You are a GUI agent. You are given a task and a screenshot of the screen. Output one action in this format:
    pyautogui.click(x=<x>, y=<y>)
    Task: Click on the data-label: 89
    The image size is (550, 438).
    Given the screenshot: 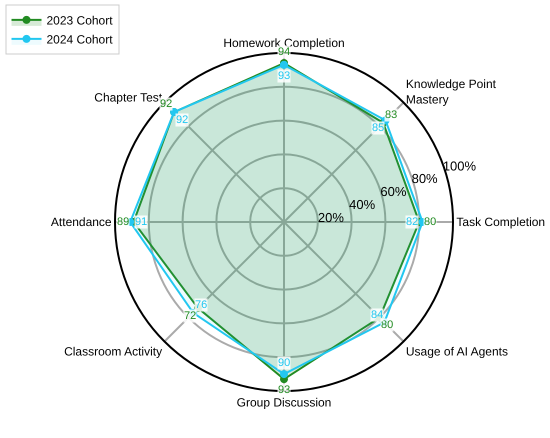 What is the action you would take?
    pyautogui.click(x=123, y=222)
    